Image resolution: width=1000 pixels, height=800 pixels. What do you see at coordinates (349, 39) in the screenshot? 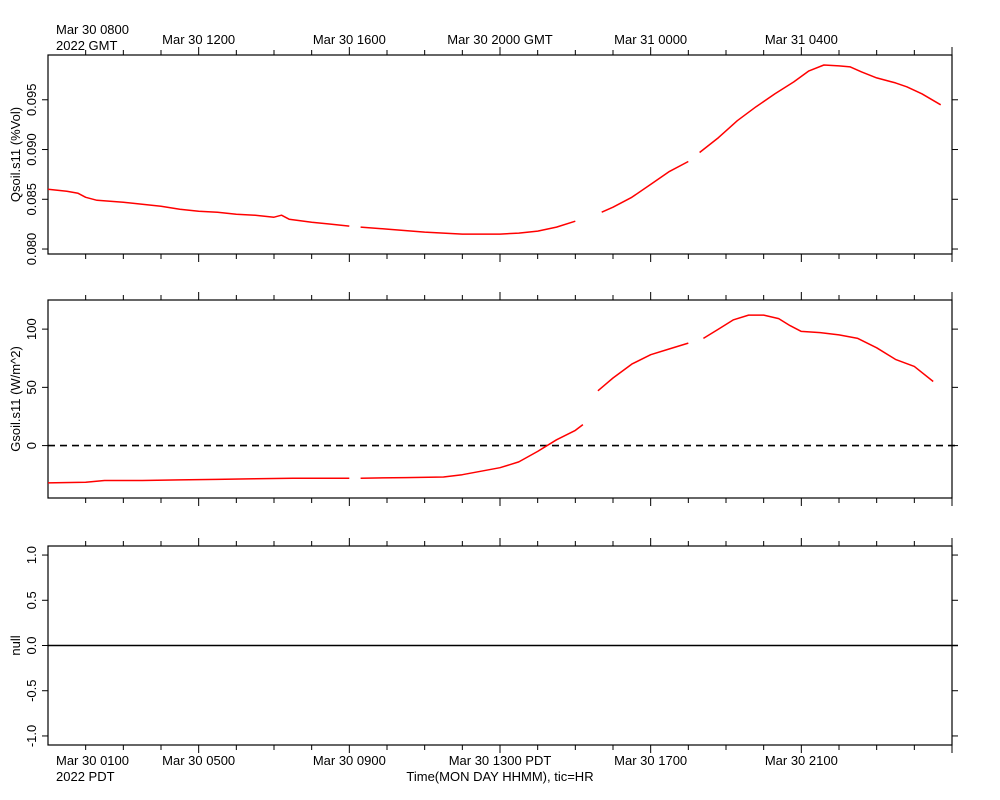
I see `gmt-tick-label: Mar 30 1600` at bounding box center [349, 39].